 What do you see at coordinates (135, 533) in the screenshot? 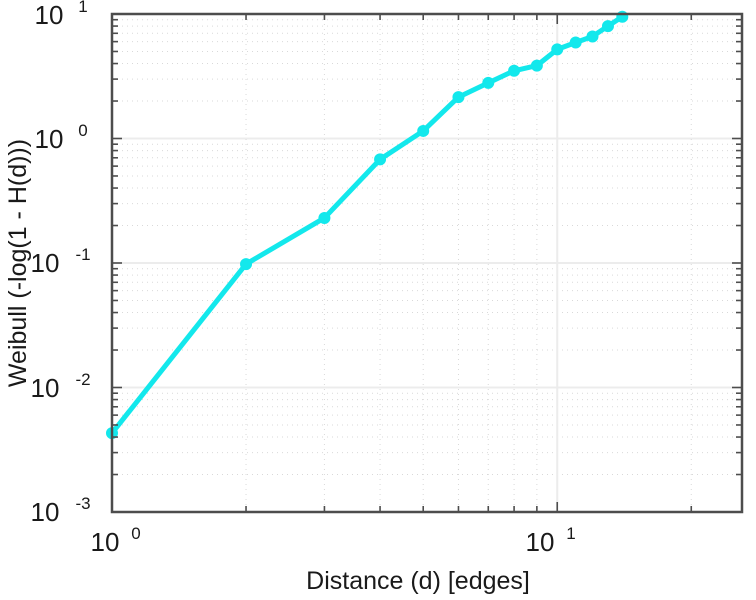
I see `x-tick-exponent: 0` at bounding box center [135, 533].